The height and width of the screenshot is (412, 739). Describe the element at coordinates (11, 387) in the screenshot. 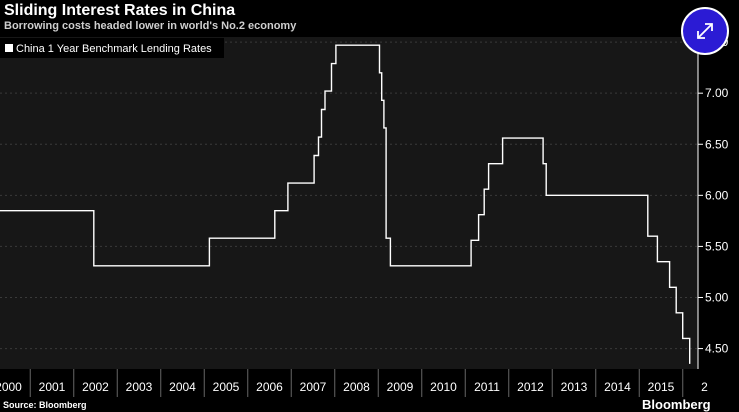

I see `x-tick-label: 2000` at that location.